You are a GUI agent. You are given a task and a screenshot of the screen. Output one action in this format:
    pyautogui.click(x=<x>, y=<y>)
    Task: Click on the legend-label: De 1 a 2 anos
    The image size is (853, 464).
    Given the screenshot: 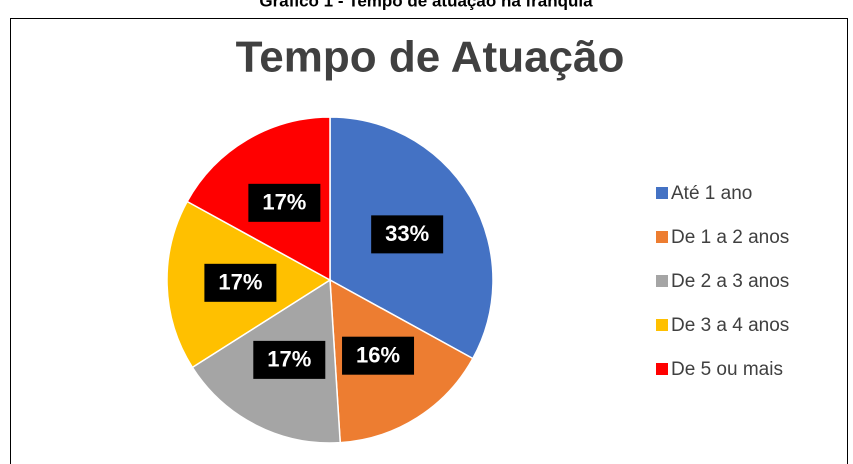 What is the action you would take?
    pyautogui.click(x=730, y=237)
    